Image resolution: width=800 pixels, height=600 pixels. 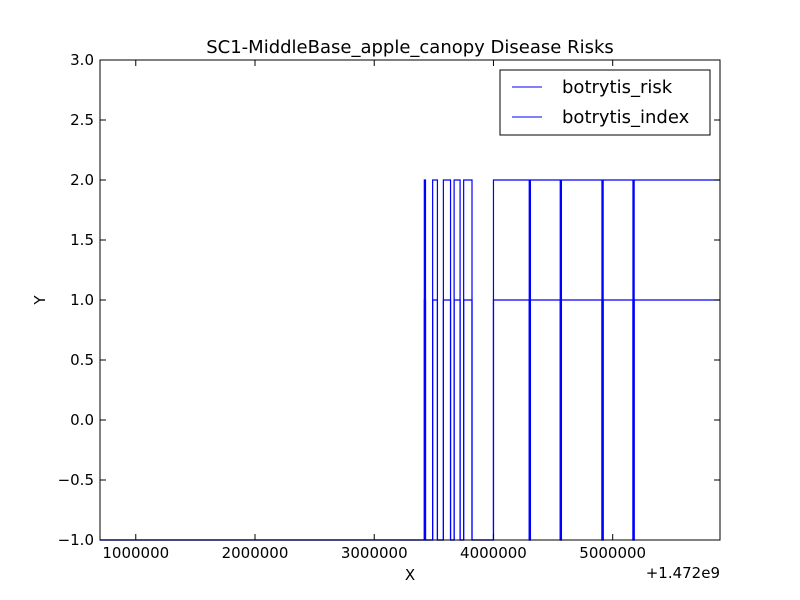 What do you see at coordinates (617, 87) in the screenshot?
I see `legend-label-botrytis-risk: botrytis_risk` at bounding box center [617, 87].